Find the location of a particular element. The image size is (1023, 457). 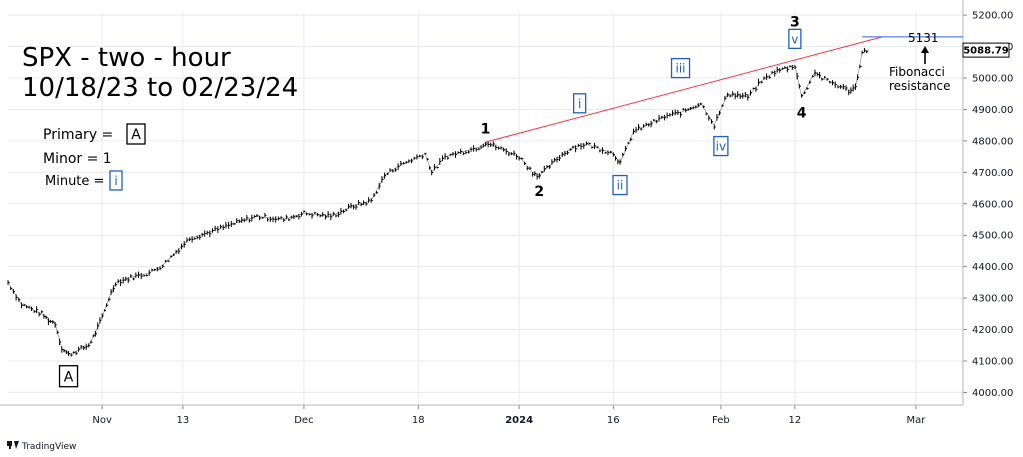

y-tick-label: 4800.00 is located at coordinates (992, 141).